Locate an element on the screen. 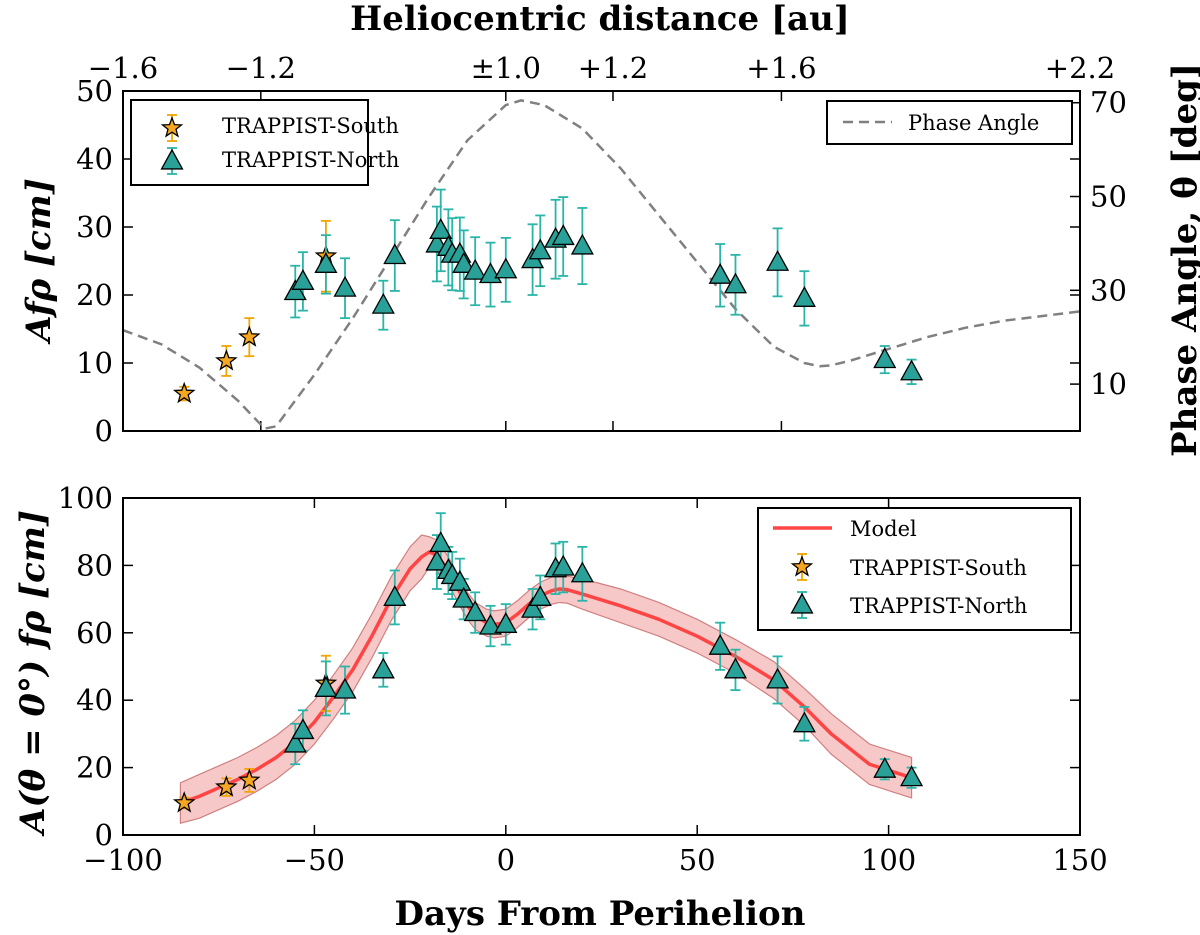 This screenshot has width=1200, height=935. legend-model-label: Model is located at coordinates (883, 529).